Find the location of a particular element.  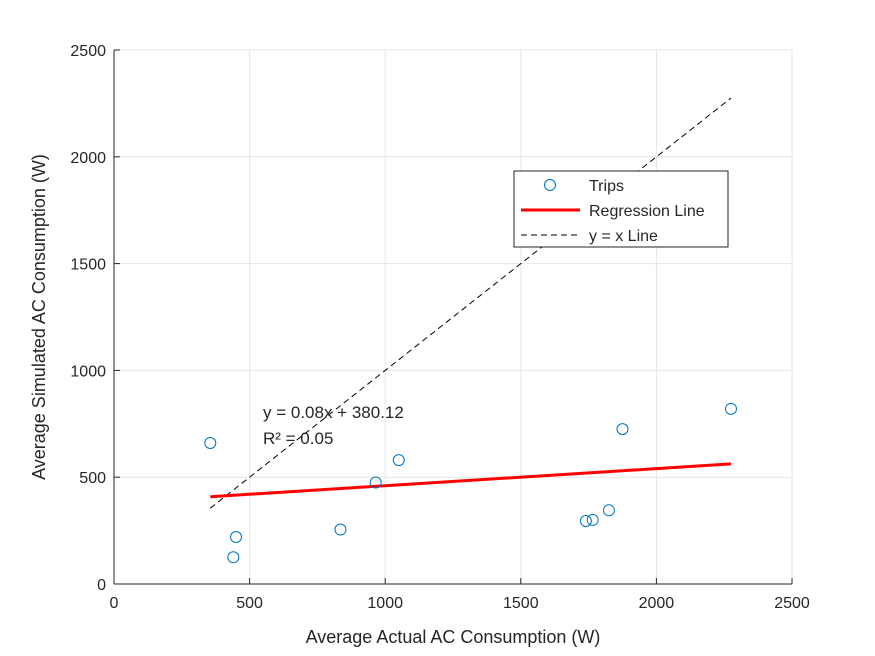

x-tick-label: 1000 is located at coordinates (385, 603).